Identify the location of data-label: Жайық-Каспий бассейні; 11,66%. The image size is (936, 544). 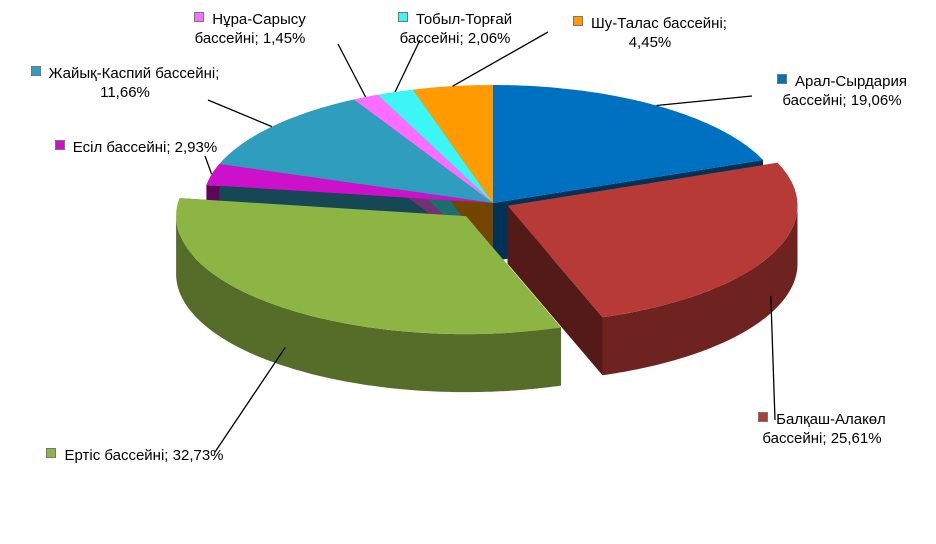
(125, 83).